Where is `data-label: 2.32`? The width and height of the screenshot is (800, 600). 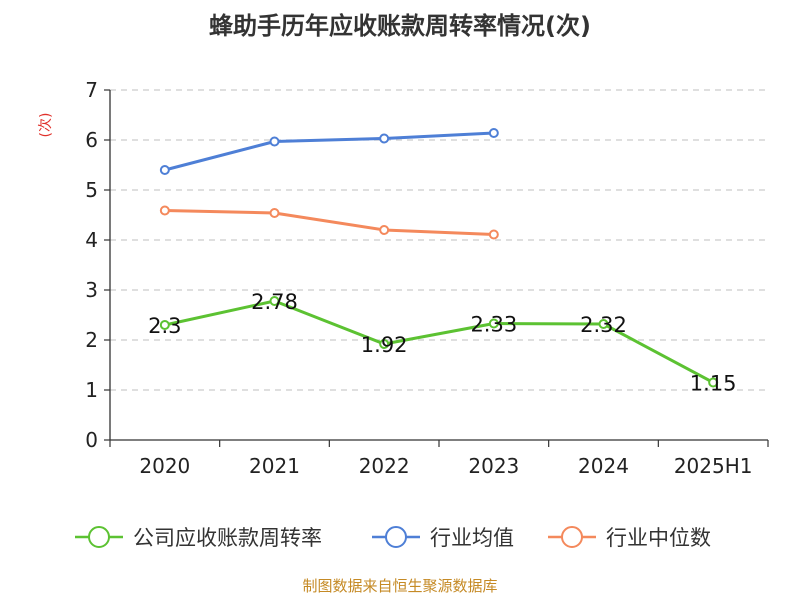 data-label: 2.32 is located at coordinates (603, 325).